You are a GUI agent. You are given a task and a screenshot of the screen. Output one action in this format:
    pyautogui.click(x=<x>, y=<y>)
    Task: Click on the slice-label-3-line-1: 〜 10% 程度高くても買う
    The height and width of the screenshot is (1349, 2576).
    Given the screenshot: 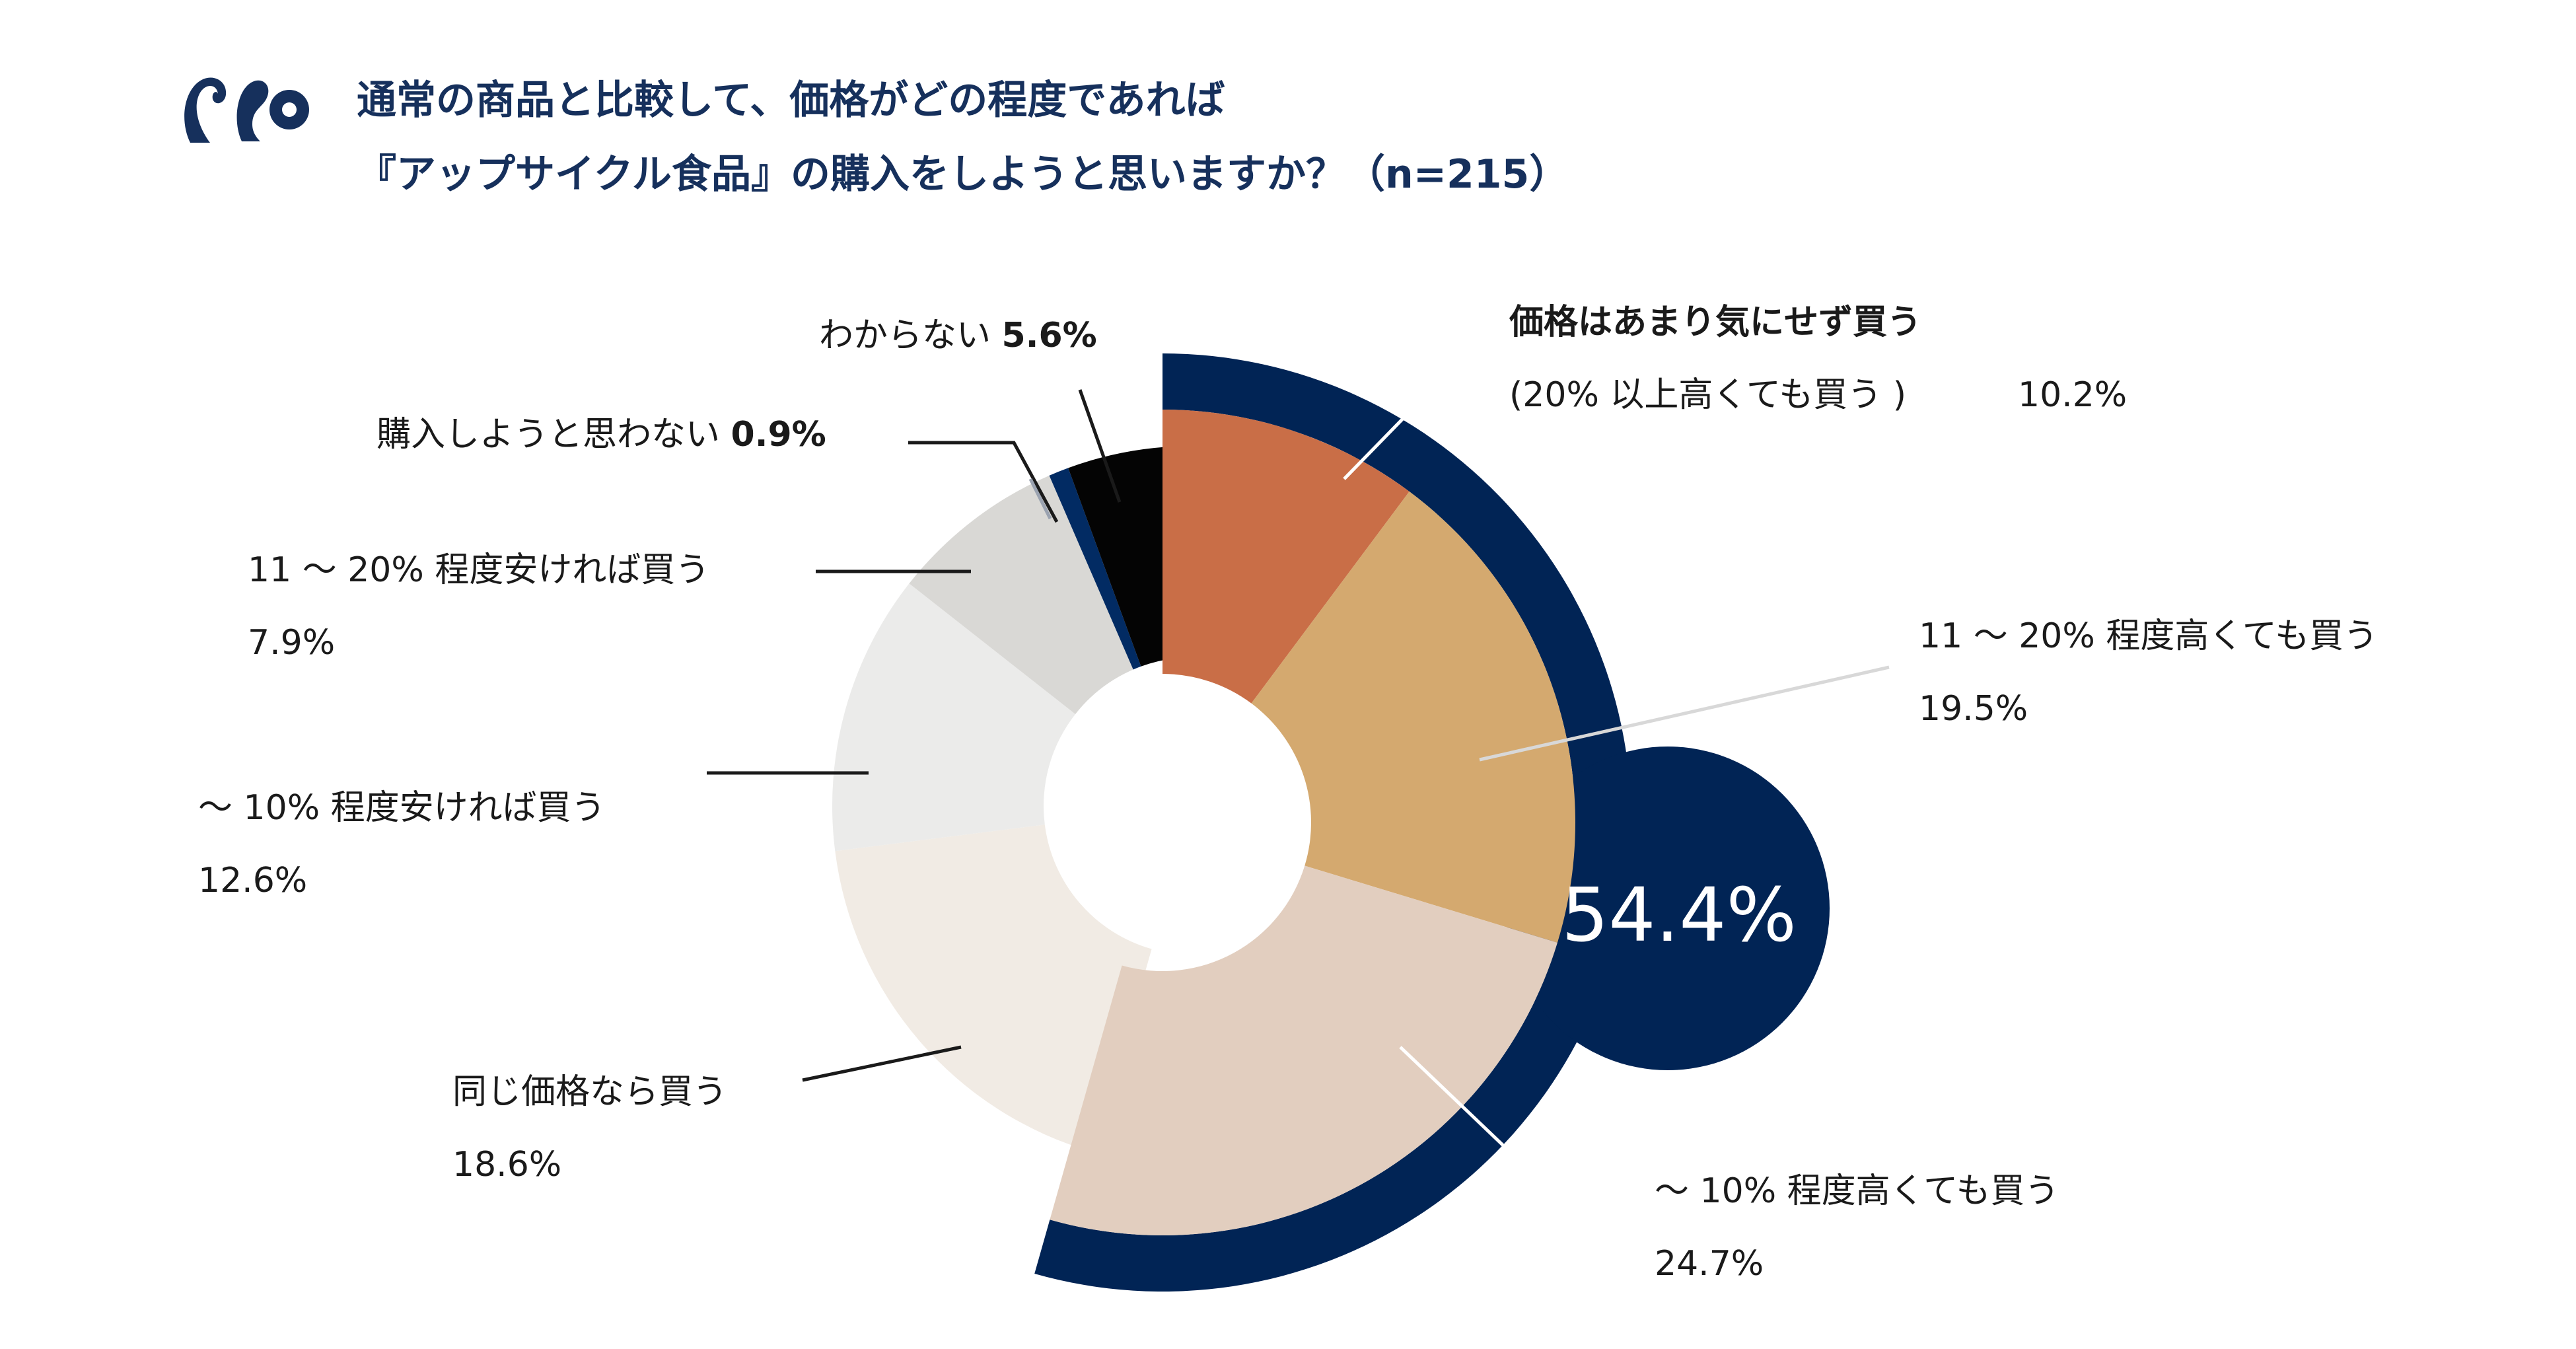 What is the action you would take?
    pyautogui.click(x=1857, y=1191)
    